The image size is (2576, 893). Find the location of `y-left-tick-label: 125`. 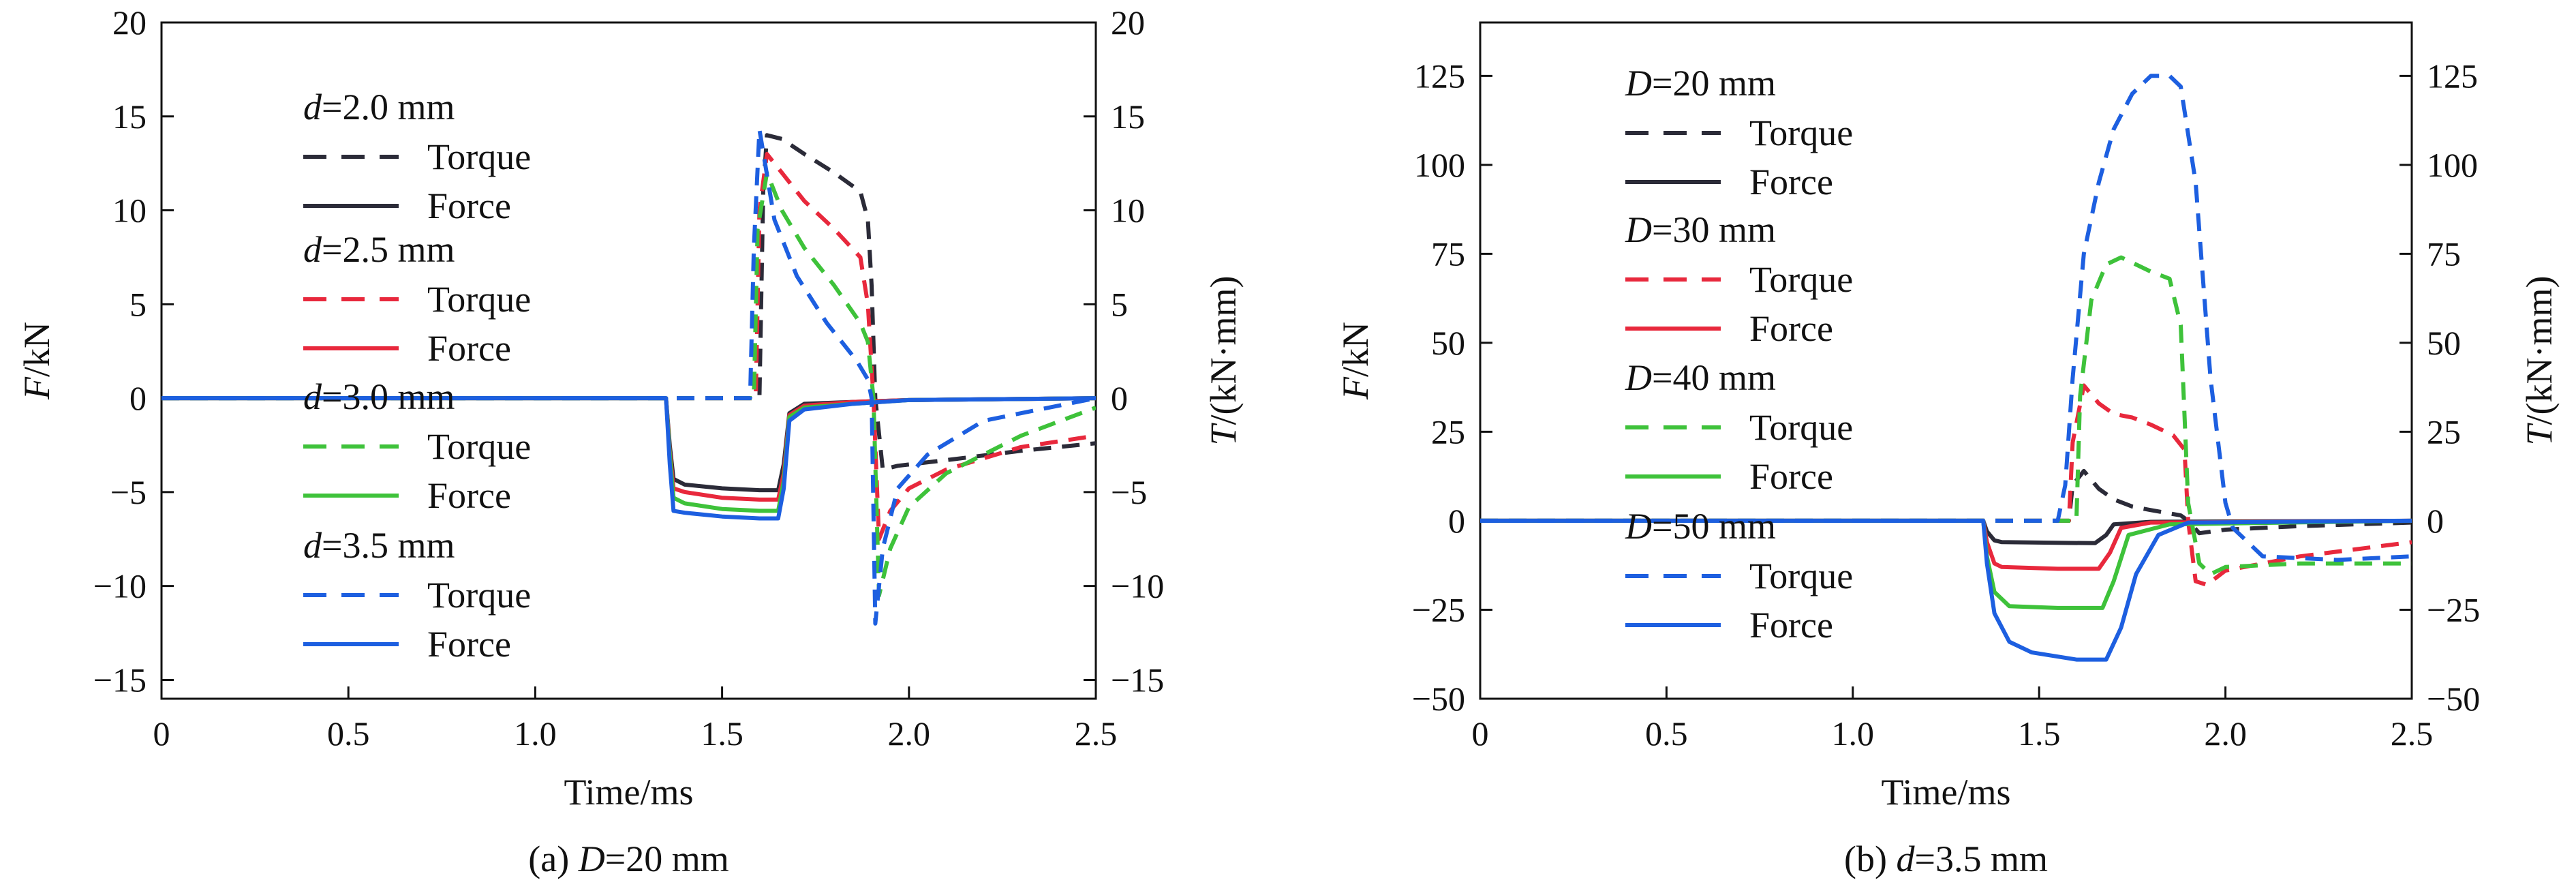

y-left-tick-label: 125 is located at coordinates (1440, 76).